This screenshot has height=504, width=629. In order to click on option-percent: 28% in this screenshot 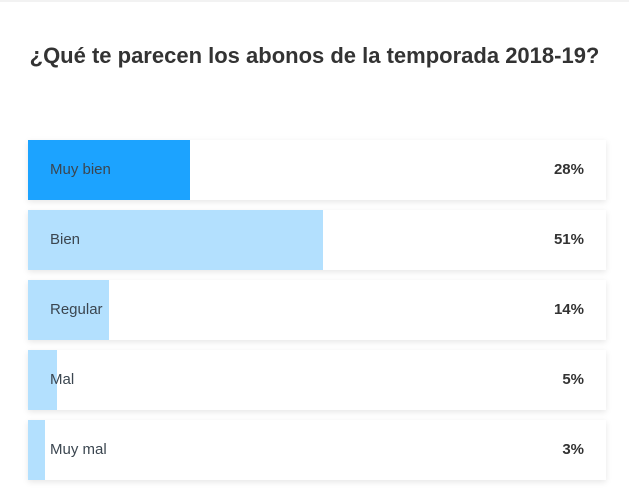, I will do `click(568, 169)`.